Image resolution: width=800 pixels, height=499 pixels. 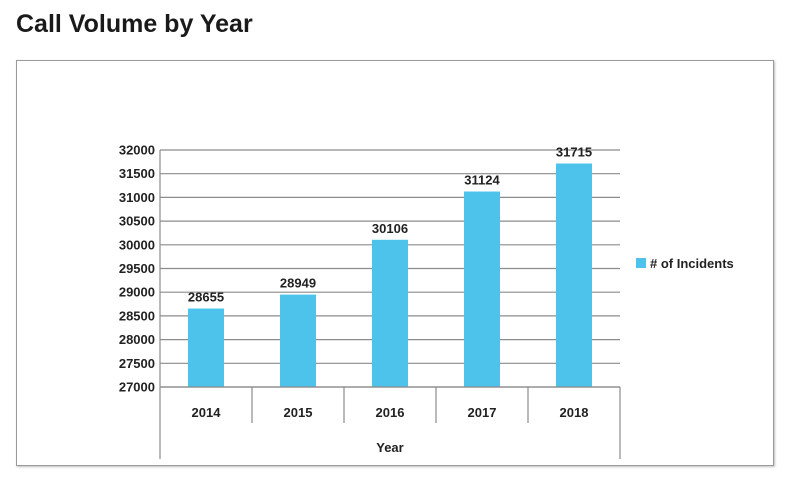 I want to click on legend: # of Incidents, so click(x=685, y=263).